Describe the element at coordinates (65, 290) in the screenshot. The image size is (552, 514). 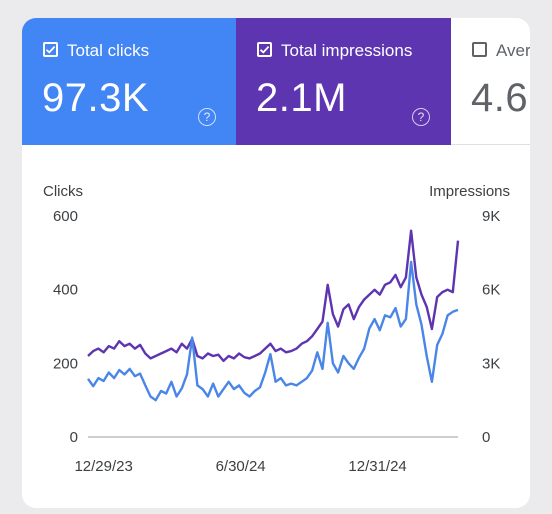
I see `left-tick-label: 400` at that location.